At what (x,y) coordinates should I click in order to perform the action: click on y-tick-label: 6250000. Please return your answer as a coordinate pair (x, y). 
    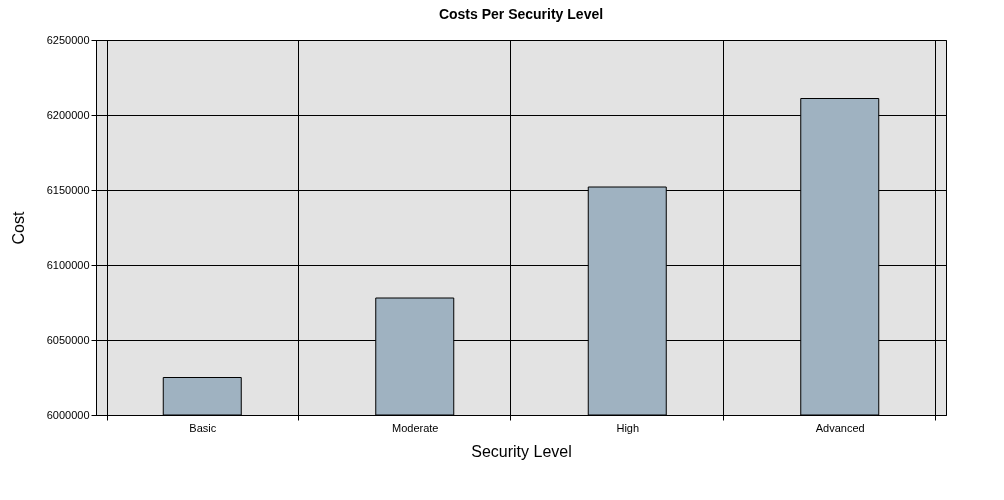
    Looking at the image, I should click on (68, 39).